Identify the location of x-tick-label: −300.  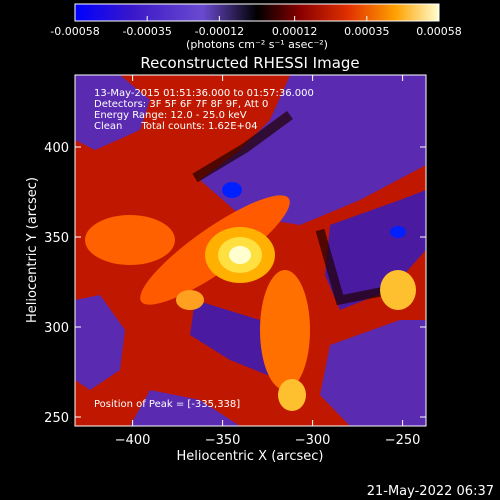
(313, 440).